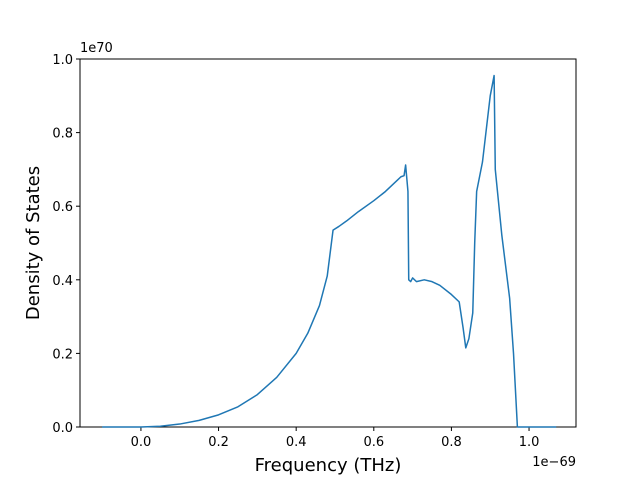  I want to click on y-tick-label: 0.0, so click(62, 428).